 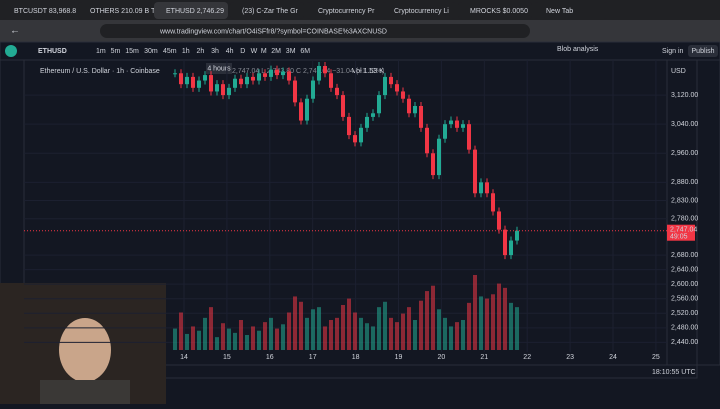 What do you see at coordinates (230, 51) in the screenshot?
I see `interval: 4h` at bounding box center [230, 51].